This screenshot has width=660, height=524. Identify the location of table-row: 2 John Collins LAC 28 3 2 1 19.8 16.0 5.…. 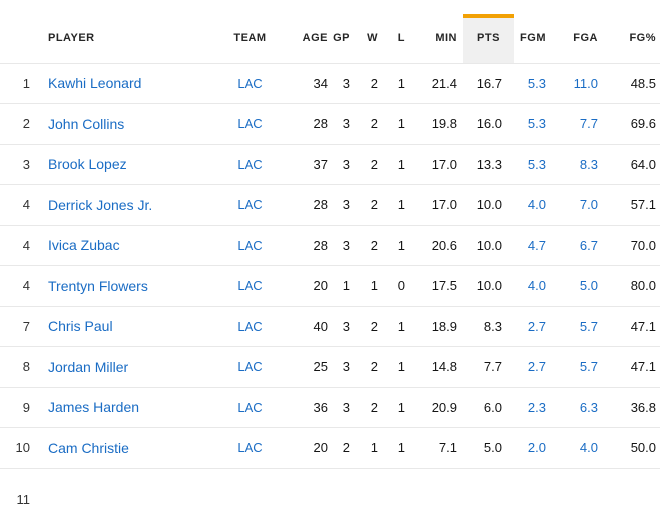
(330, 124).